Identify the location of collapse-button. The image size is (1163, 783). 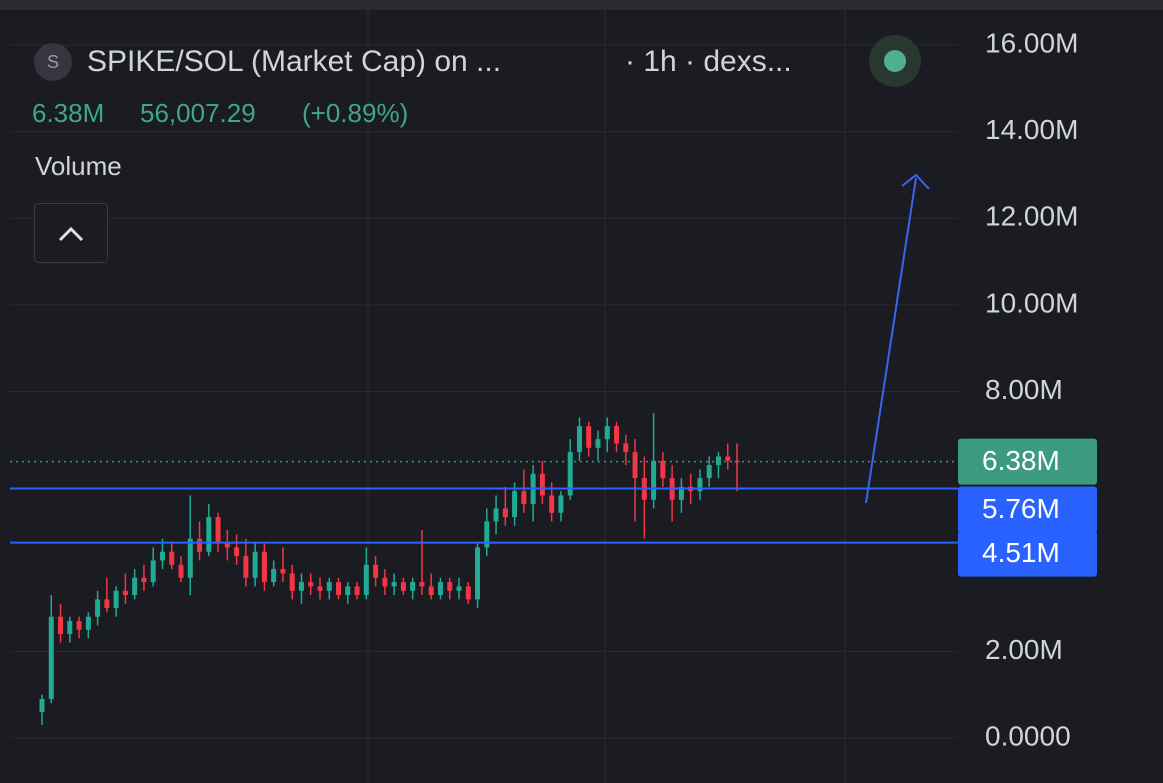
(71, 233).